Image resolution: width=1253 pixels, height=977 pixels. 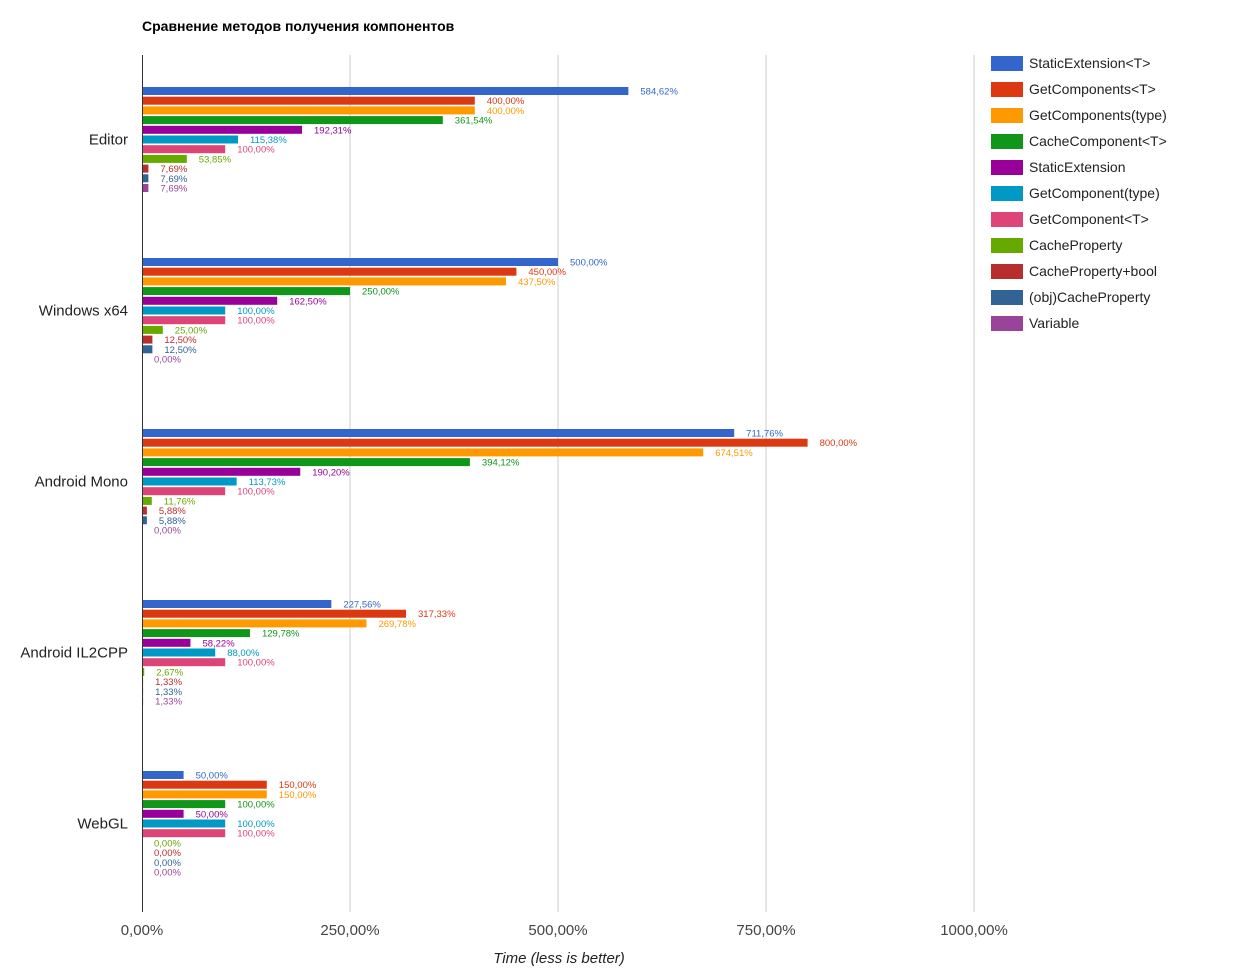 What do you see at coordinates (765, 930) in the screenshot?
I see `x-tick-label: 750,00%` at bounding box center [765, 930].